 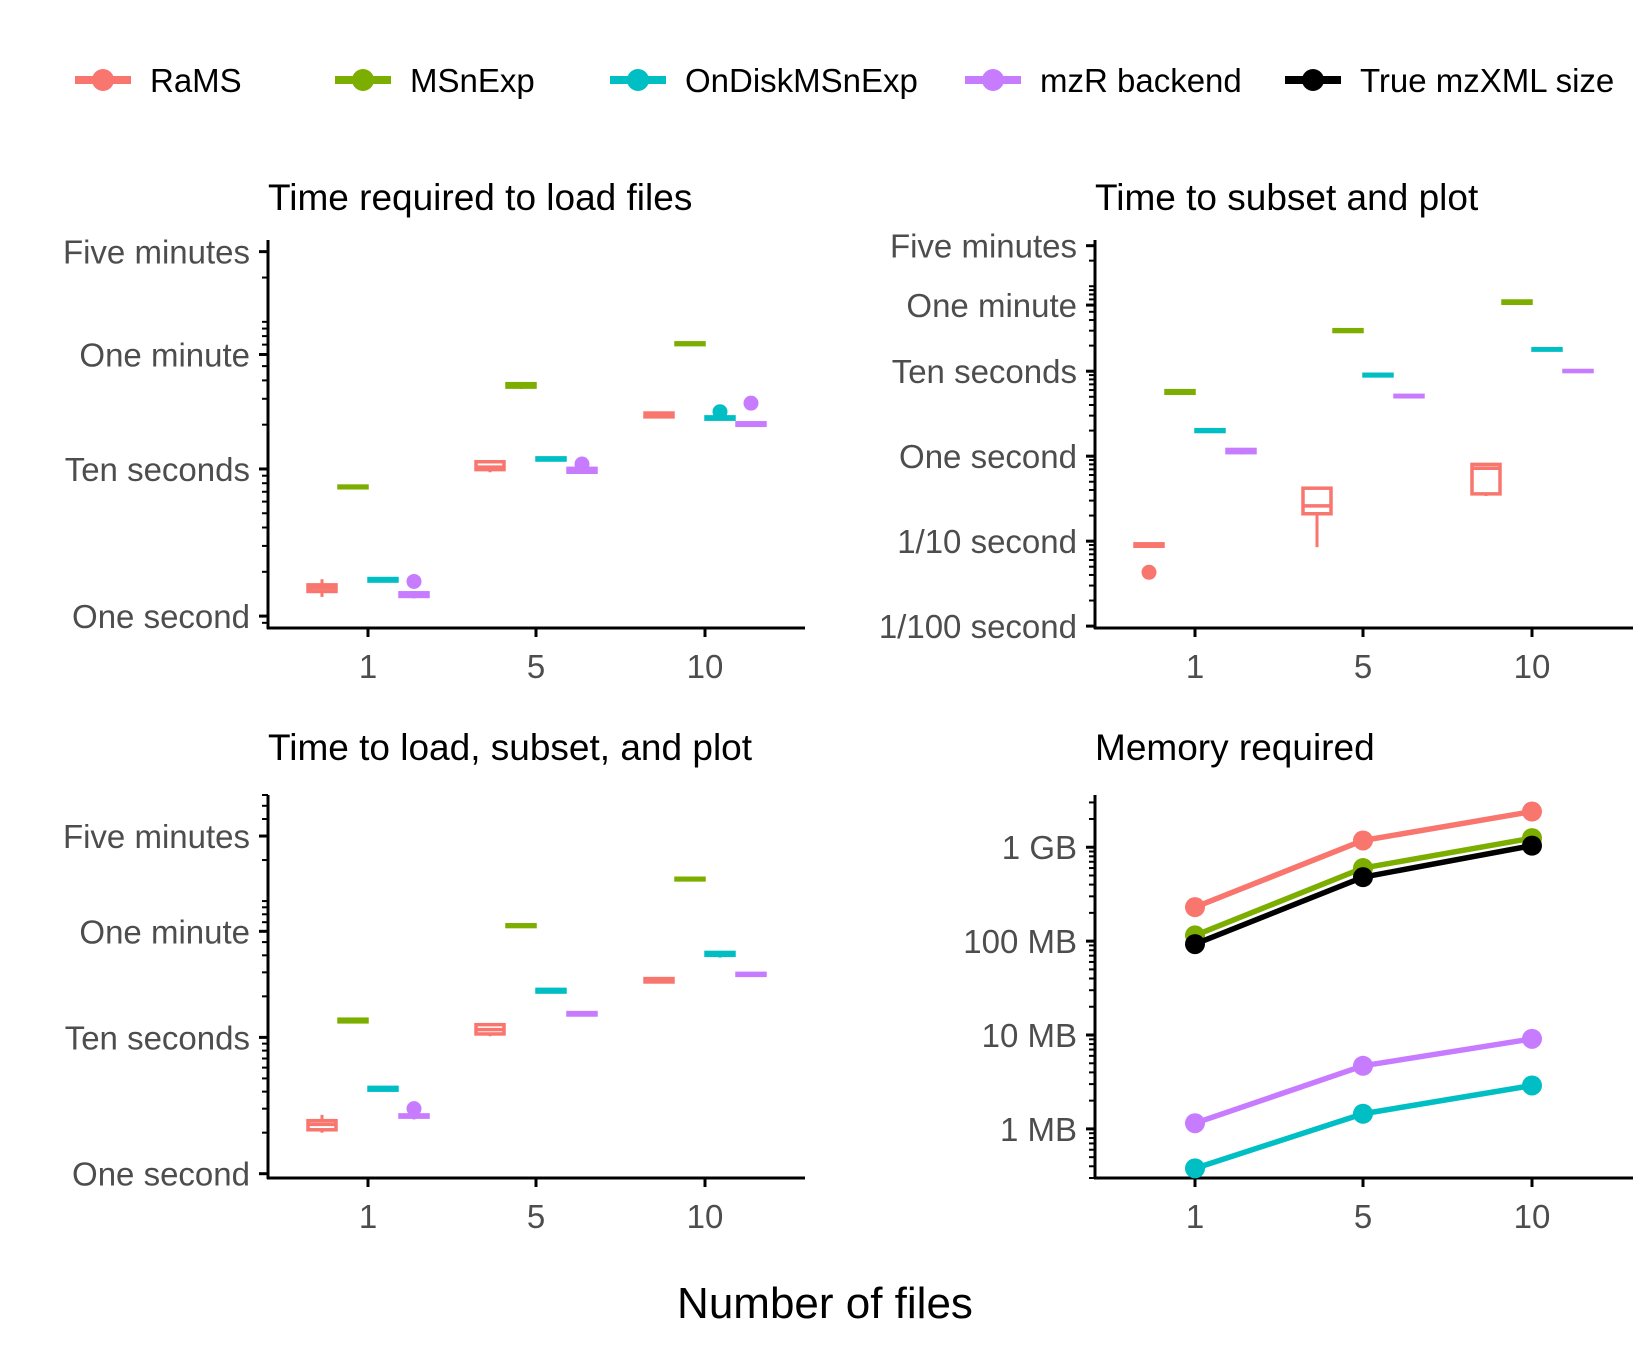 What do you see at coordinates (472, 80) in the screenshot?
I see `legend-label: MSnExp` at bounding box center [472, 80].